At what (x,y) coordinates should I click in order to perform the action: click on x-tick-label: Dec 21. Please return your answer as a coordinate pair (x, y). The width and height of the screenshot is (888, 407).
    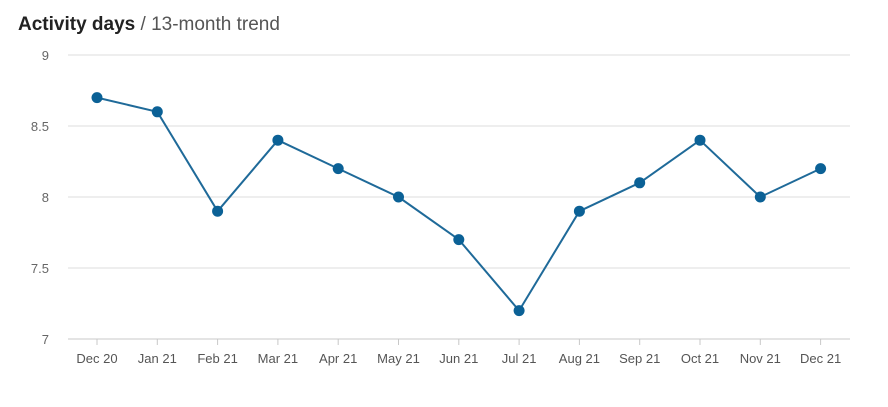
    Looking at the image, I should click on (820, 358).